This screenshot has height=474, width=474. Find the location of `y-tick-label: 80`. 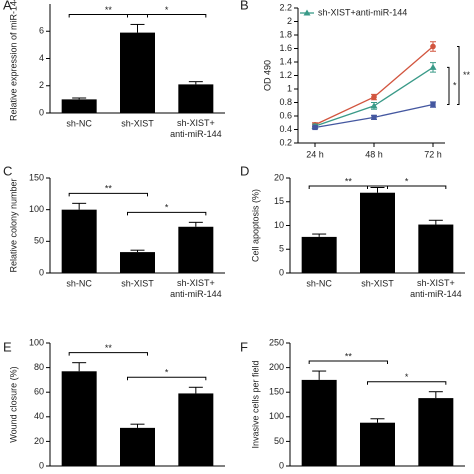

y-tick-label: 80 is located at coordinates (39, 367).